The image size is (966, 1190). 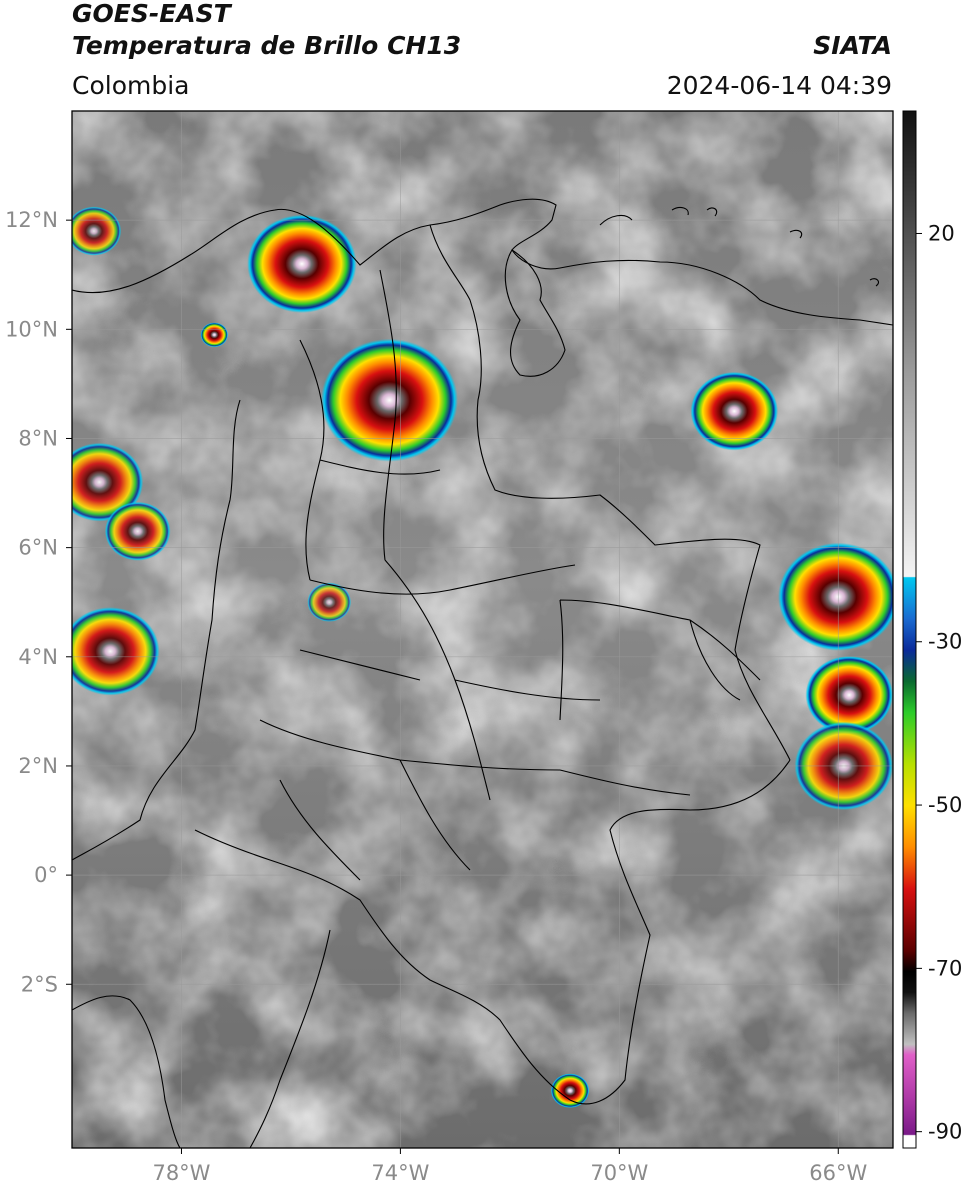 I want to click on lat-tick-label: 6°N, so click(x=38, y=548).